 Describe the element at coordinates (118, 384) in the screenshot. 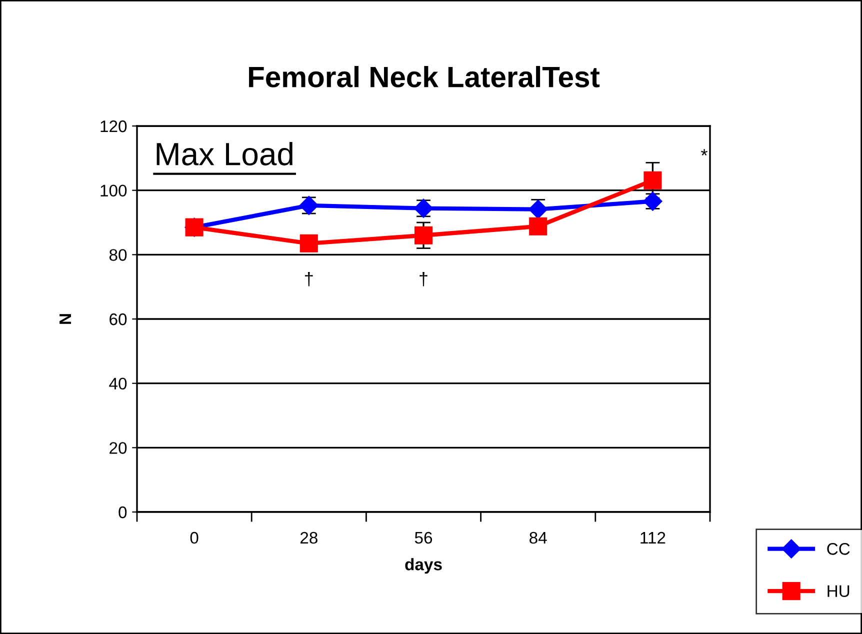

I see `y-tick-label: 40` at that location.